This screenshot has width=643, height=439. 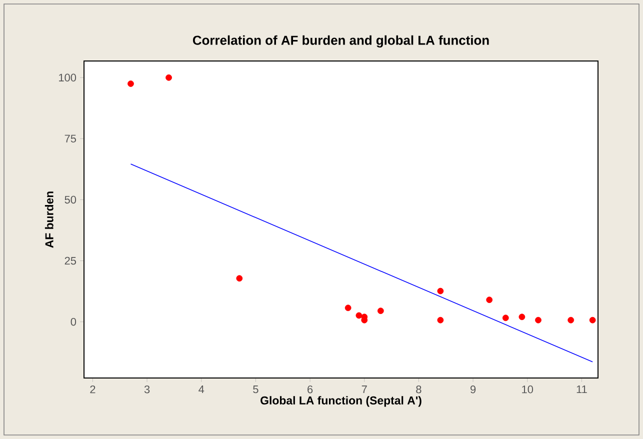 I want to click on y-axis-title: AF burden, so click(x=49, y=220).